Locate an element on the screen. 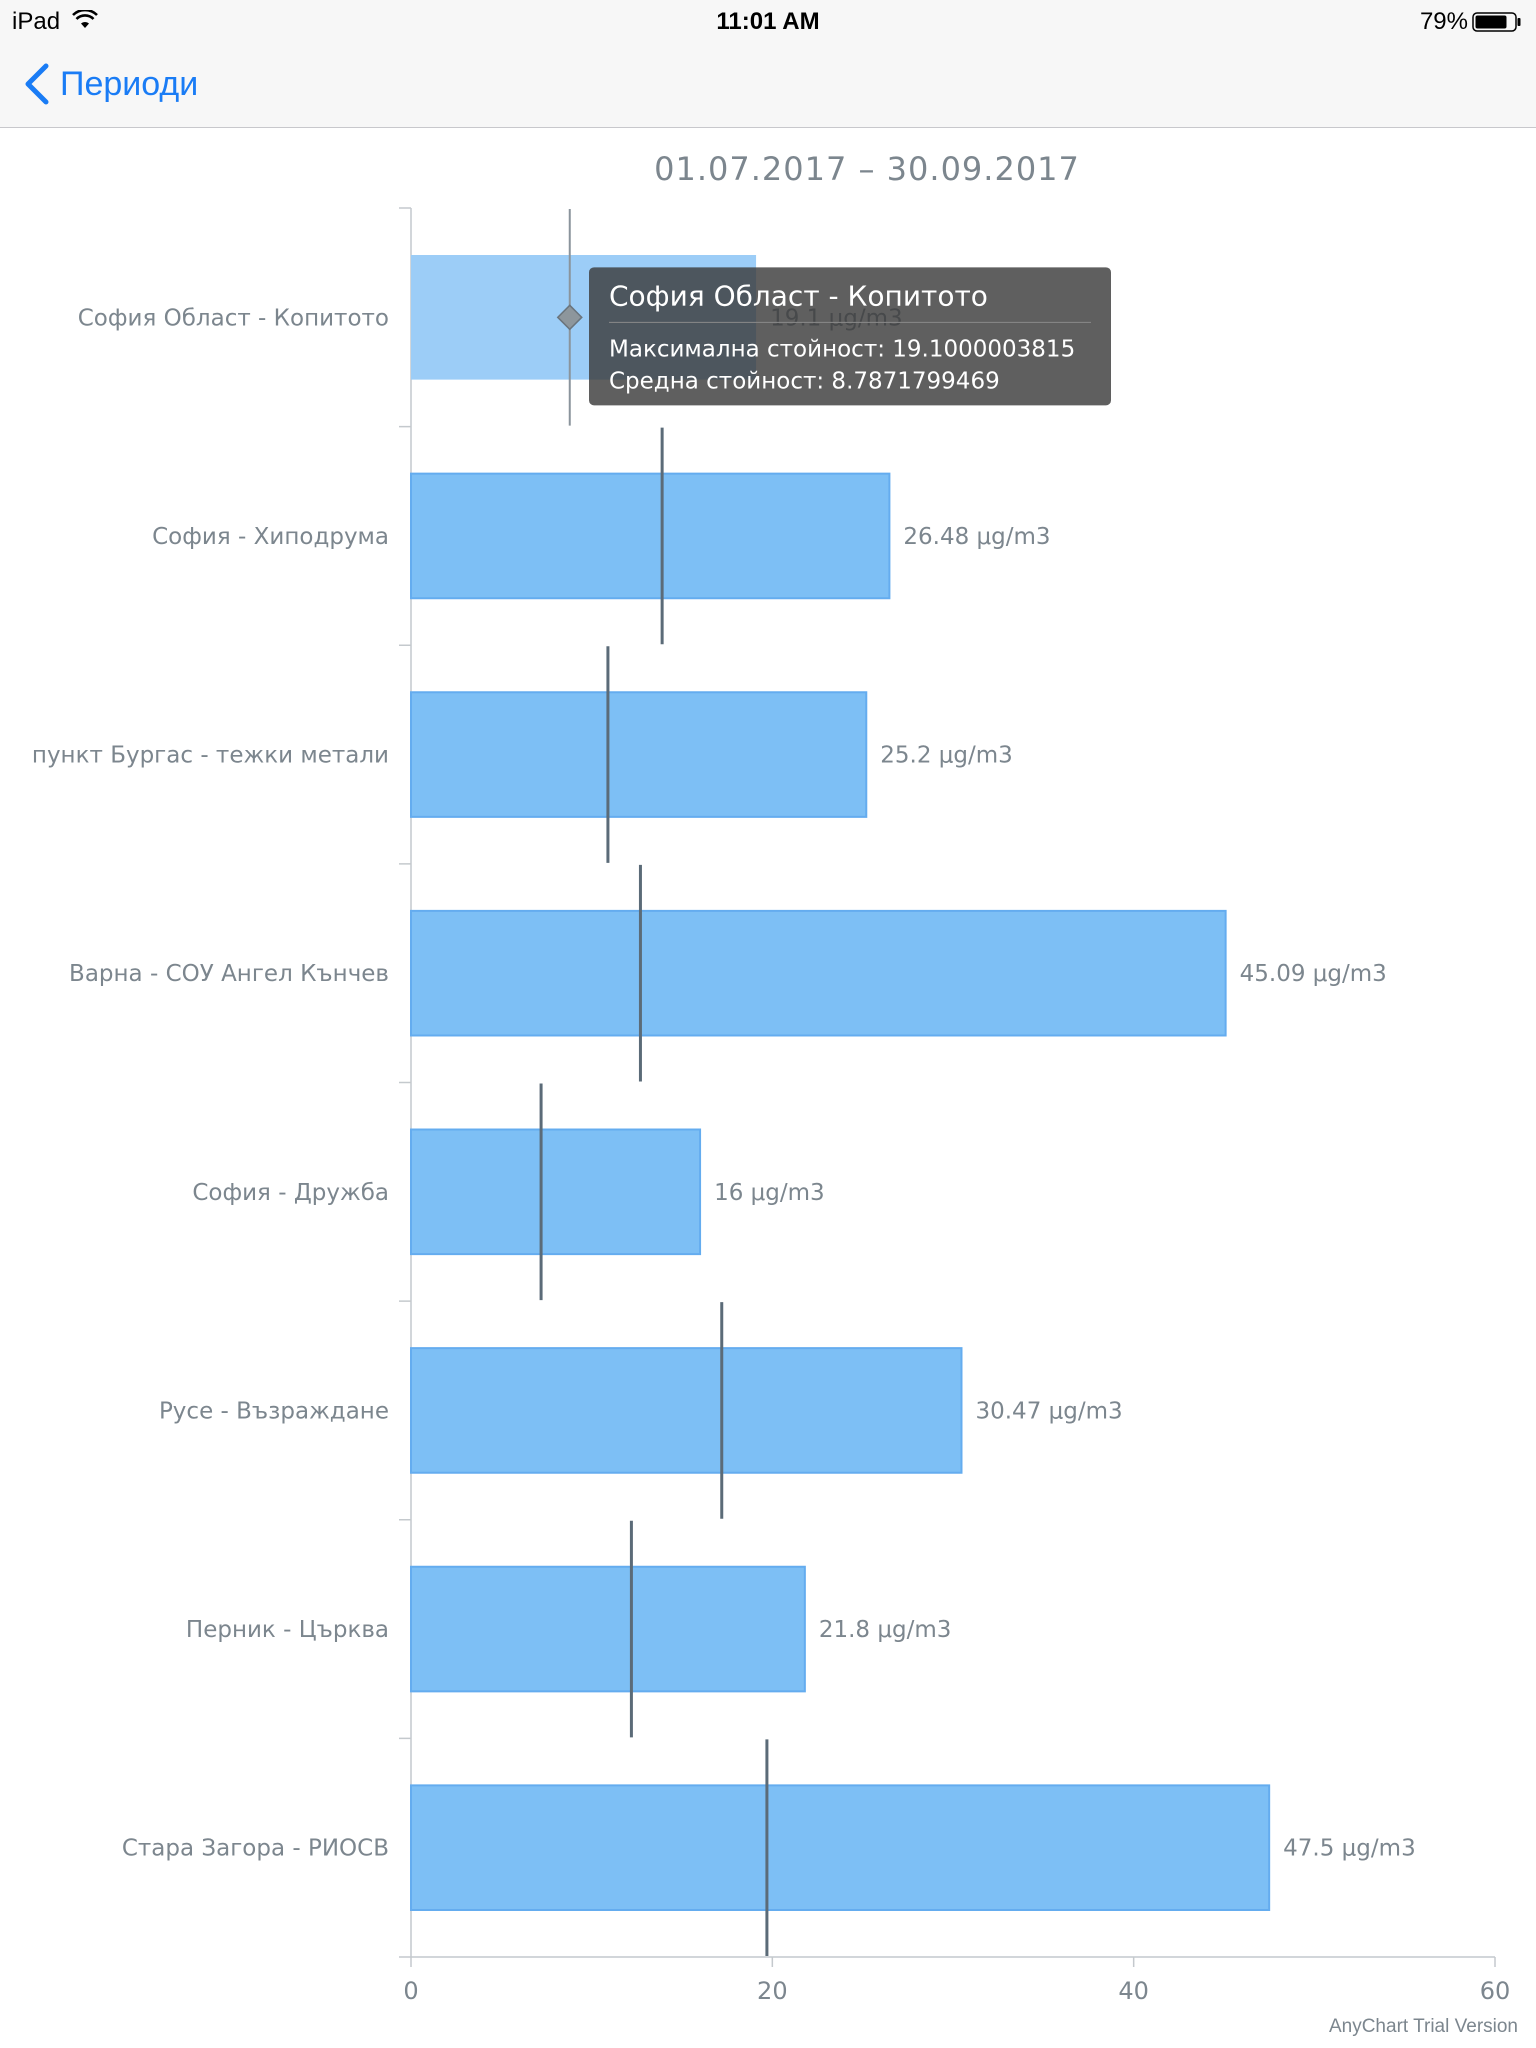  status-bar: iPad 11:01 AM 79% is located at coordinates (768, 20).